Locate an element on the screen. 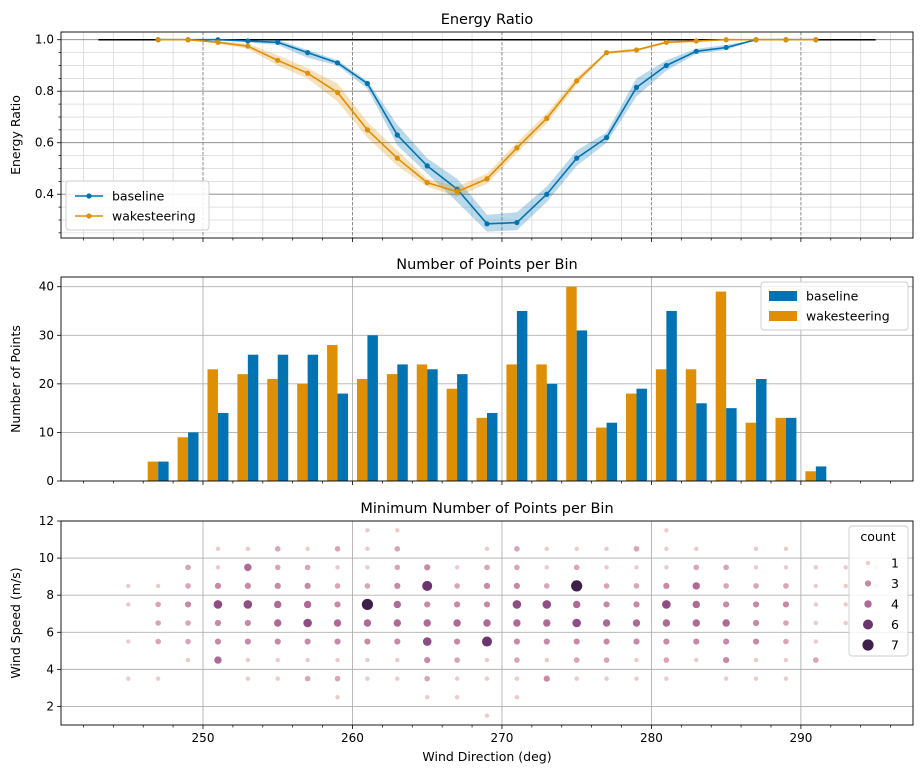 The height and width of the screenshot is (778, 923). x-tick-label: 290 is located at coordinates (800, 738).